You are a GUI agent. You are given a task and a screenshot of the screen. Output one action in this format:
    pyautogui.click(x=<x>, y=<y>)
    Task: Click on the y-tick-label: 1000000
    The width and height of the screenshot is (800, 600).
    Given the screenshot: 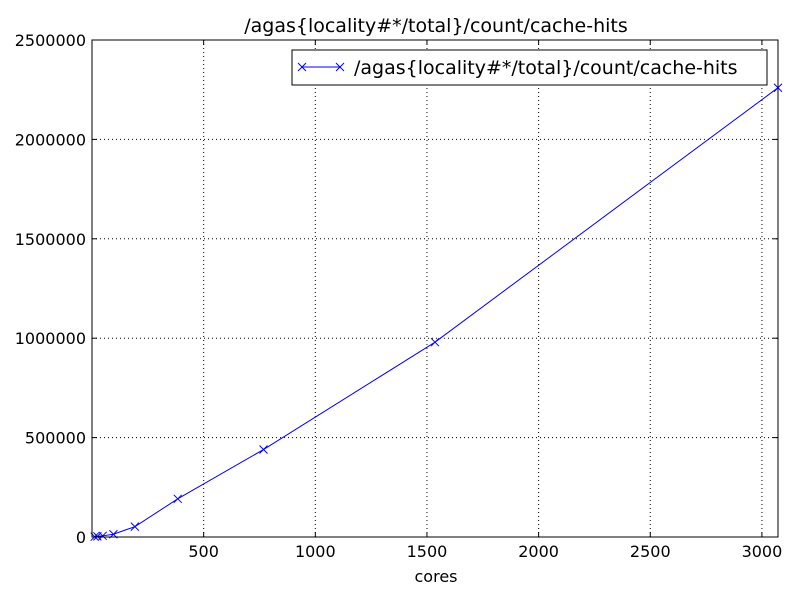 What is the action you would take?
    pyautogui.click(x=50, y=338)
    